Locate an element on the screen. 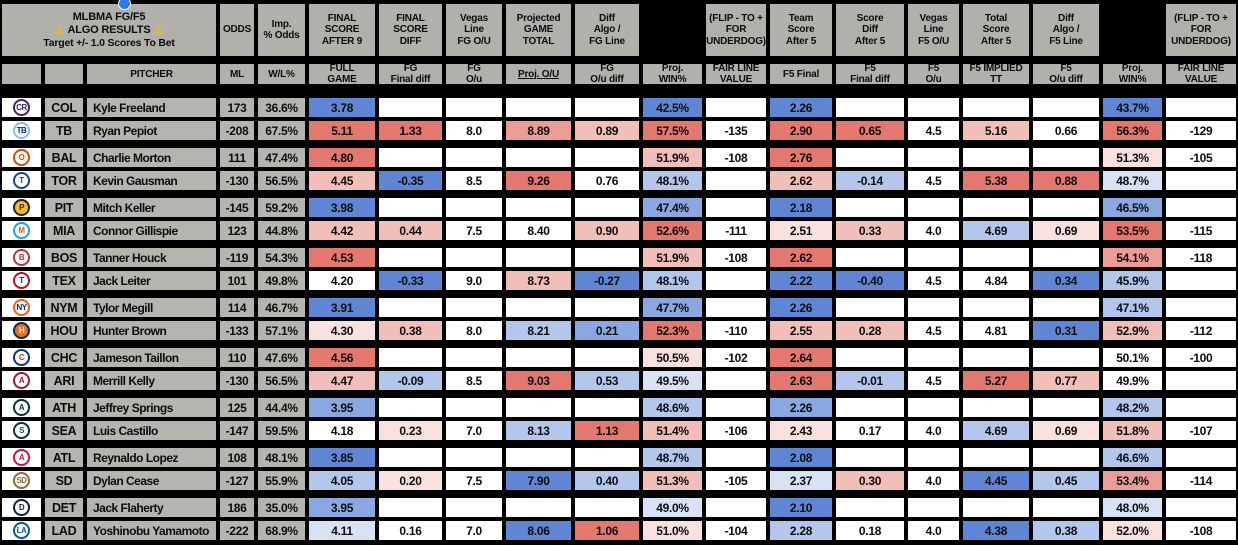 Image resolution: width=1238 pixels, height=545 pixels. cell-fg-final-diff: 0.23 is located at coordinates (410, 430).